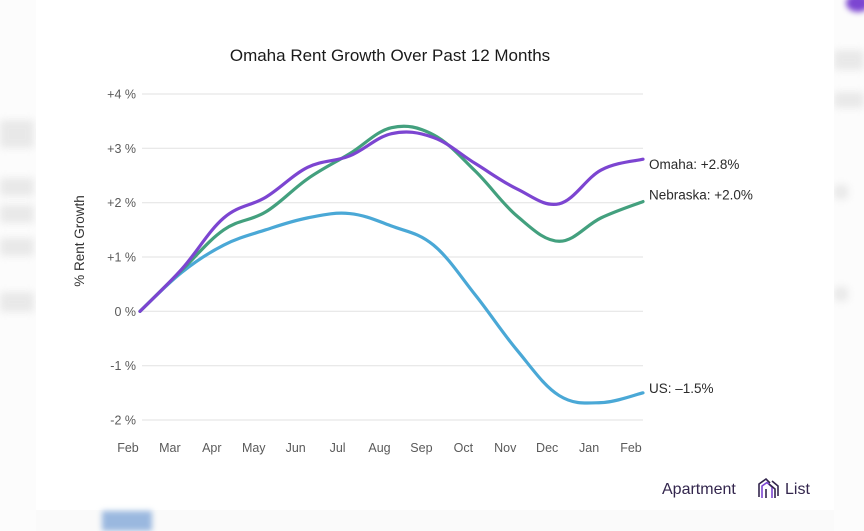  Describe the element at coordinates (768, 487) in the screenshot. I see `building-outline-icon` at that location.